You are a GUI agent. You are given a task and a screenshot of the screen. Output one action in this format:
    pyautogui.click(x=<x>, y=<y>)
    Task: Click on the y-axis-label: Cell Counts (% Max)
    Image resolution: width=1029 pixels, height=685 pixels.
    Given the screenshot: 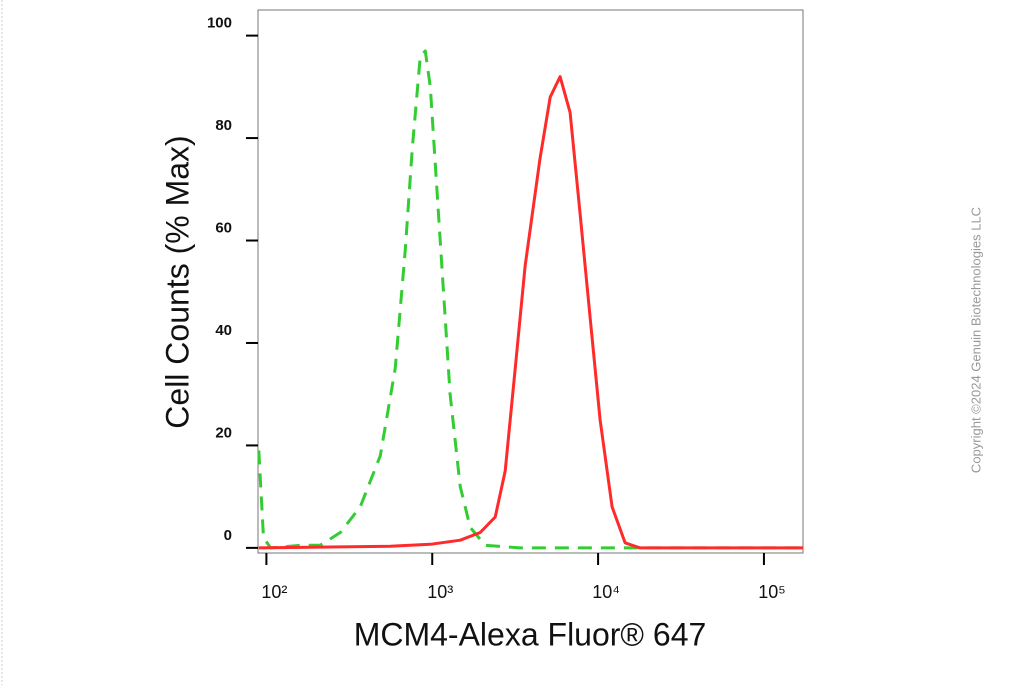 What is the action you would take?
    pyautogui.click(x=177, y=281)
    